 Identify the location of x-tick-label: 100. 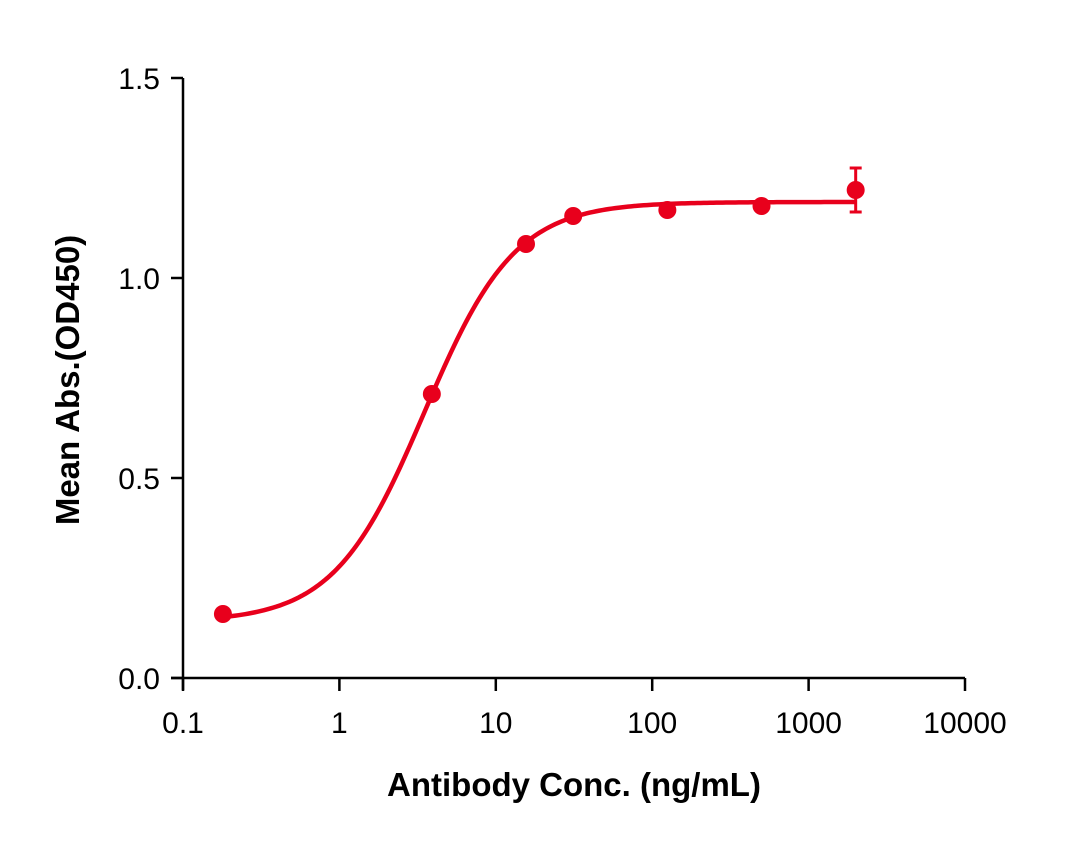
(652, 723).